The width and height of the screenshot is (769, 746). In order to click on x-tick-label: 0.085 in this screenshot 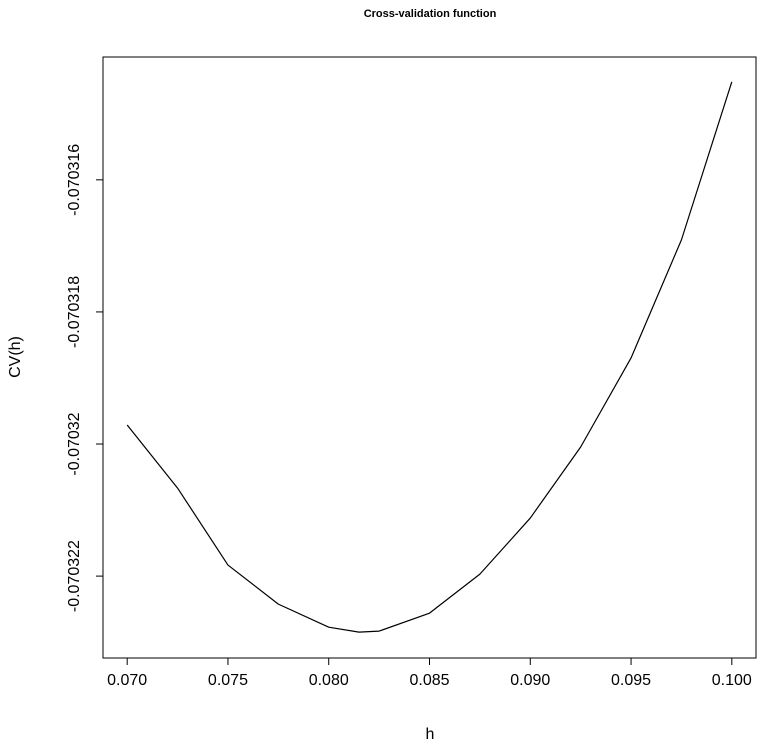, I will do `click(429, 680)`.